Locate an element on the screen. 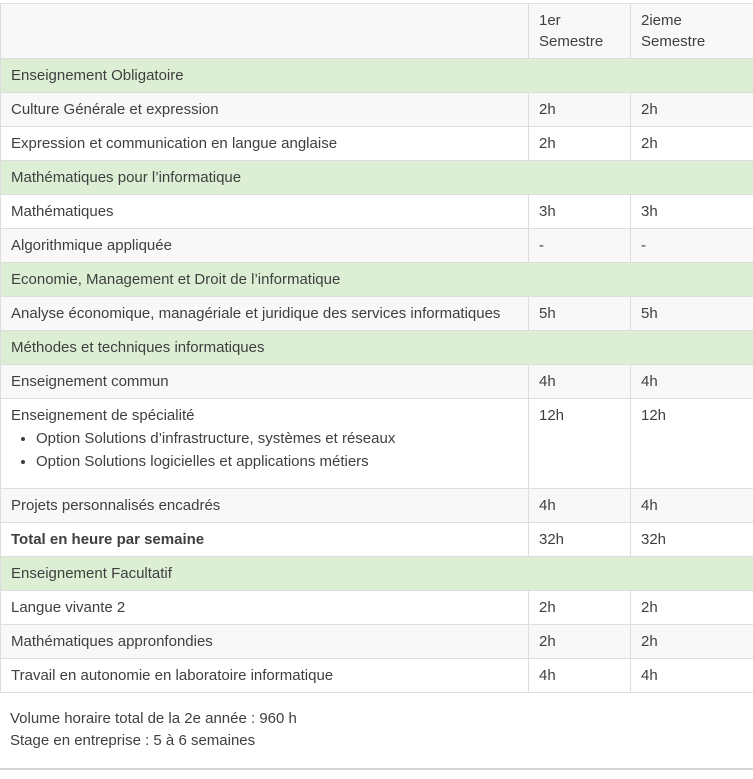  sem2-hours: 12h is located at coordinates (691, 443).